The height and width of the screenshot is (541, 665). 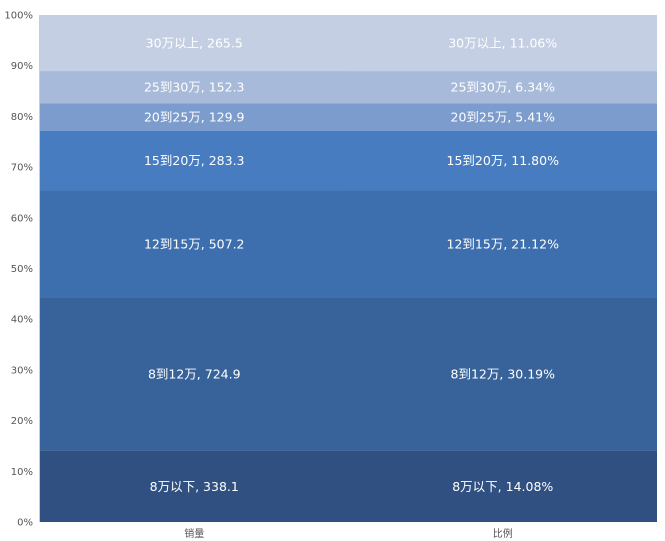 I want to click on data-label-1-5: 20到25万, 129.9, so click(x=194, y=116).